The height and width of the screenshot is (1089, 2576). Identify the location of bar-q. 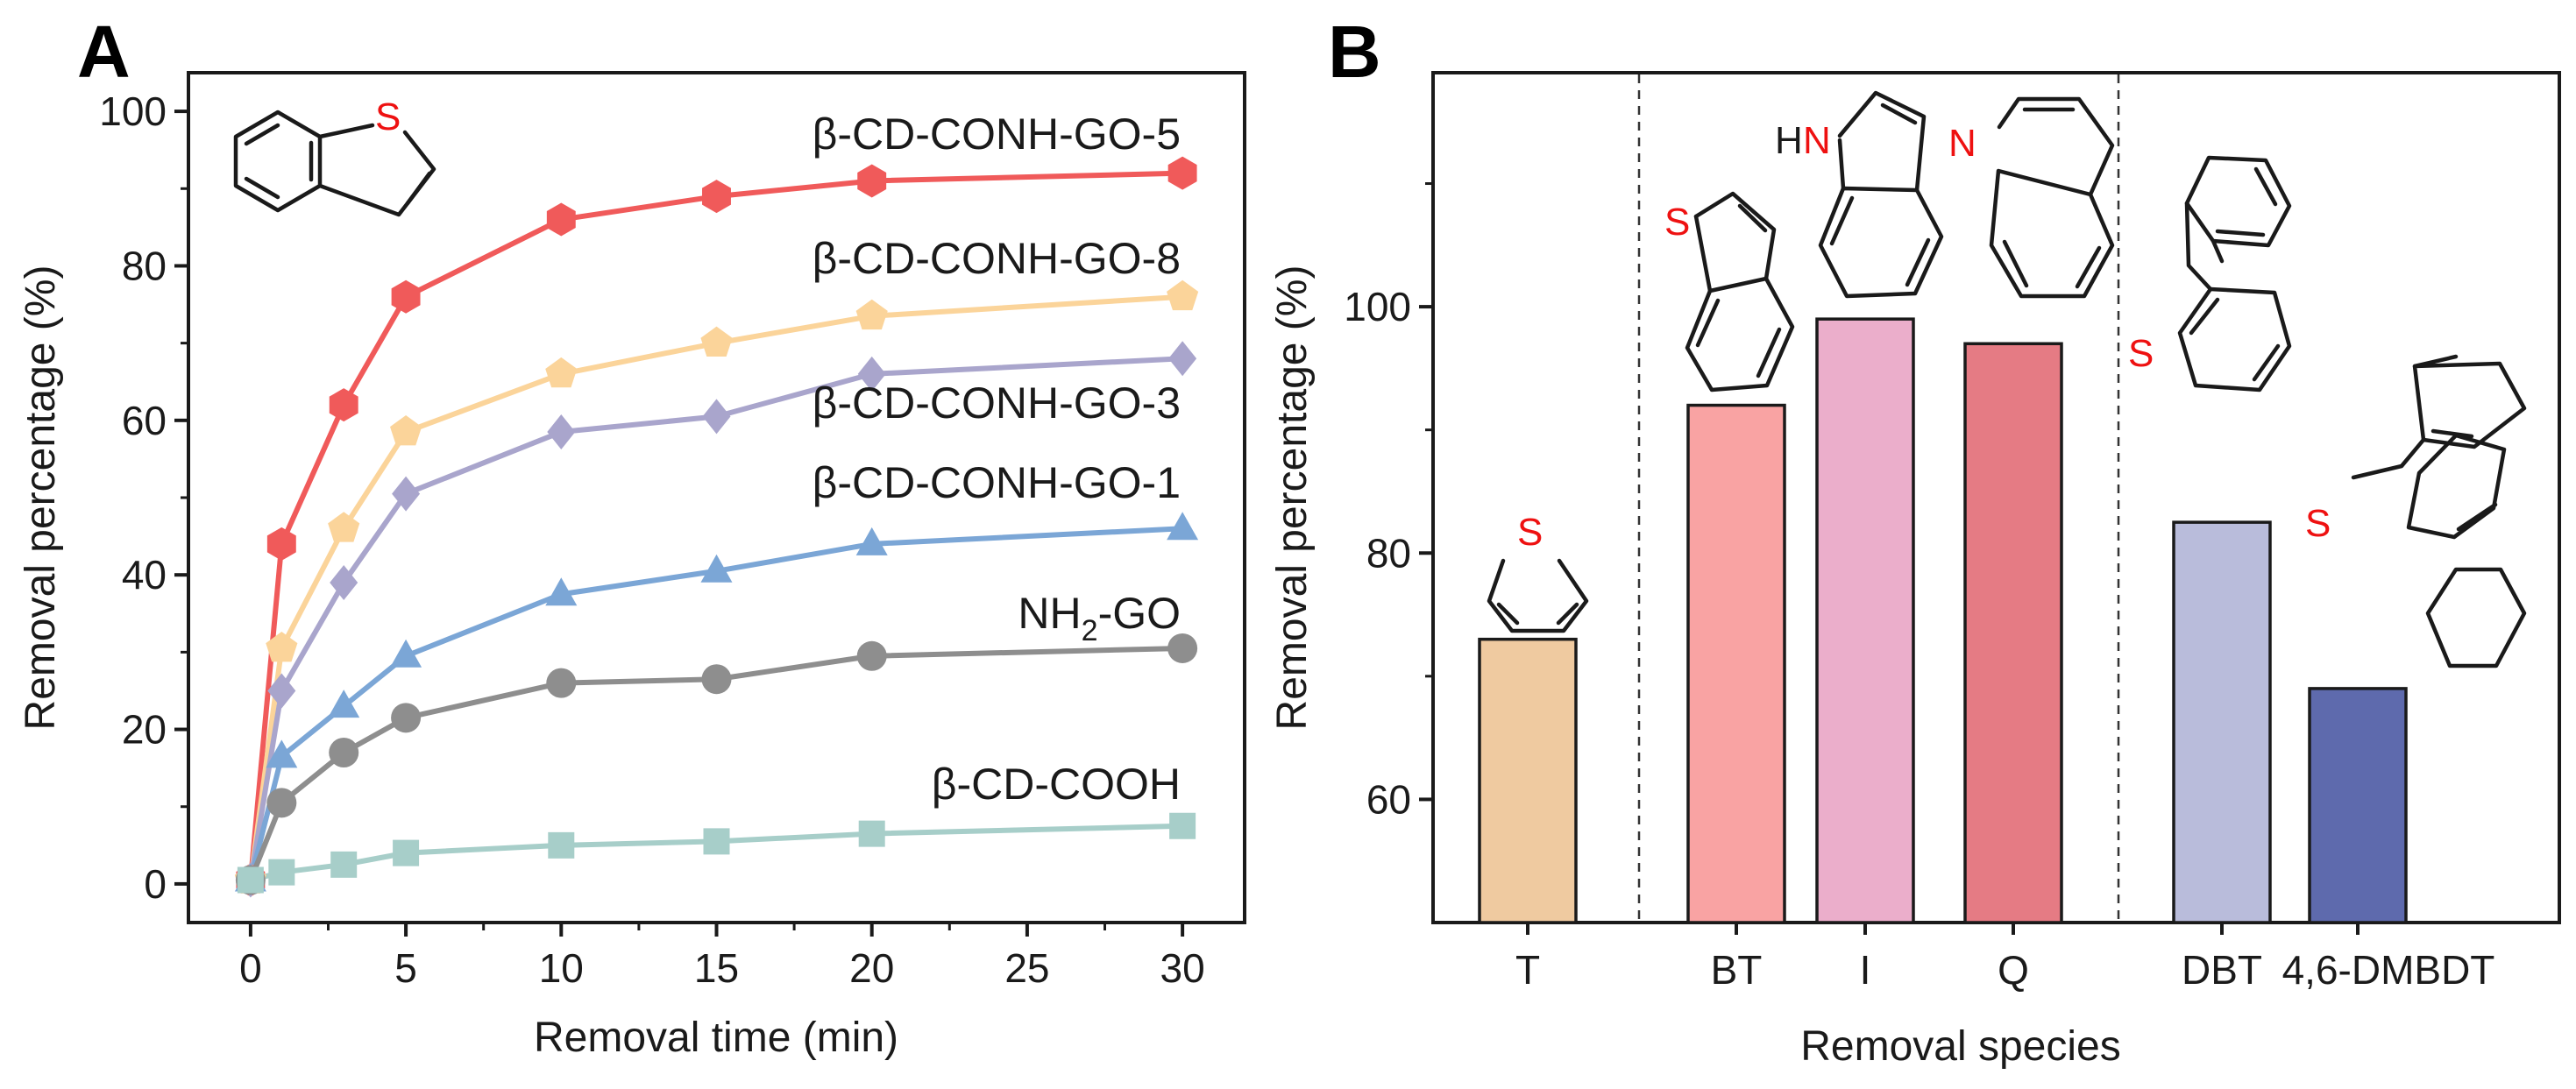
(2013, 633).